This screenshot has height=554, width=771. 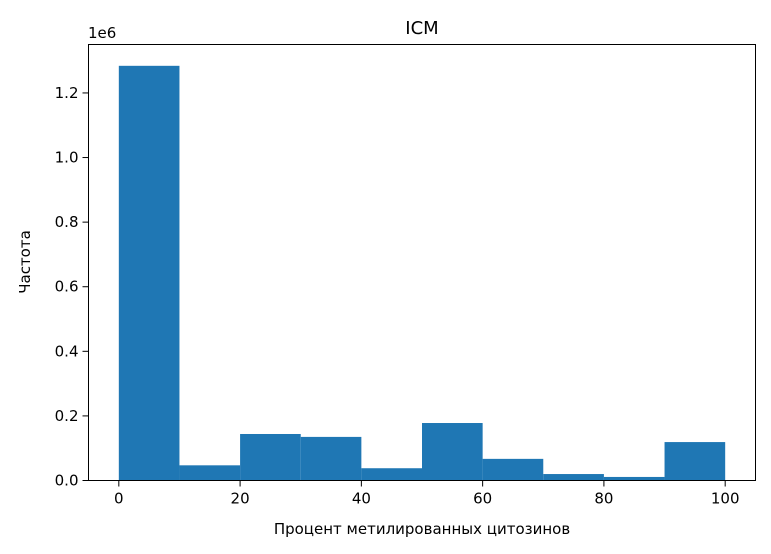 I want to click on y-tick-label: 0.4, so click(x=67, y=351).